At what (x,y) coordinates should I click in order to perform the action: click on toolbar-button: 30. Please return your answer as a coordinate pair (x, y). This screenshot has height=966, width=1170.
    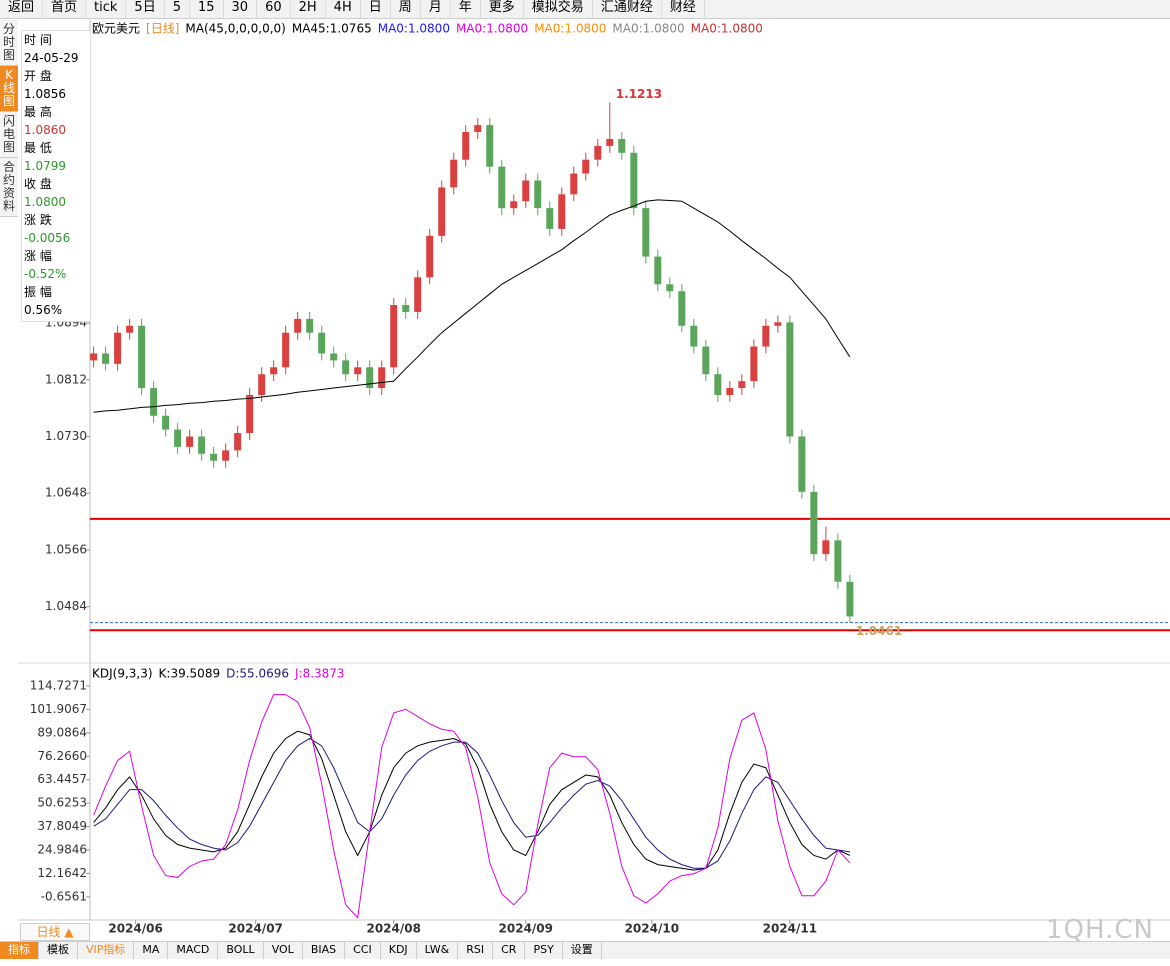
    Looking at the image, I should click on (241, 9).